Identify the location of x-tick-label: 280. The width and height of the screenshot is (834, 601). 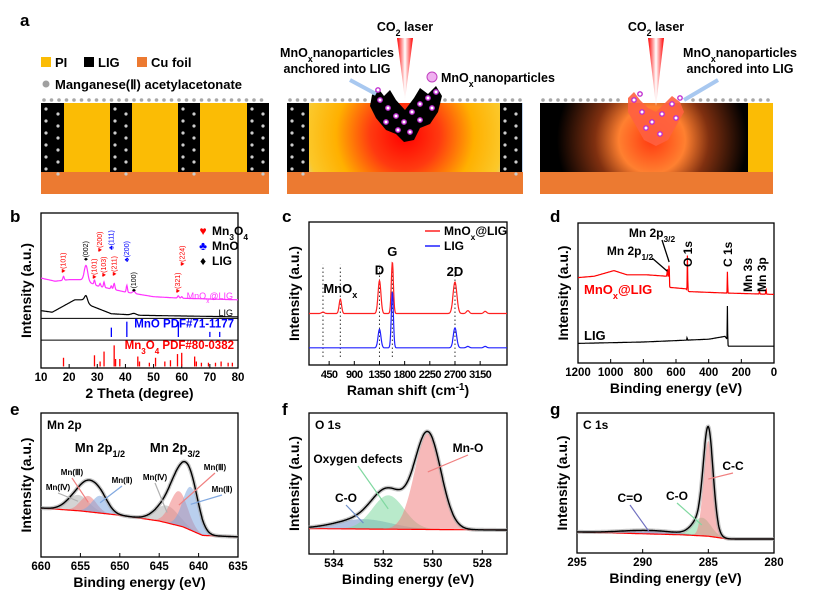
(773, 563).